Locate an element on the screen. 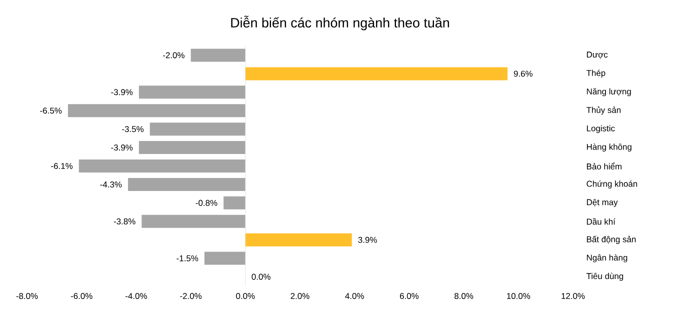 The height and width of the screenshot is (326, 680). data-label: 3.9% is located at coordinates (367, 239).